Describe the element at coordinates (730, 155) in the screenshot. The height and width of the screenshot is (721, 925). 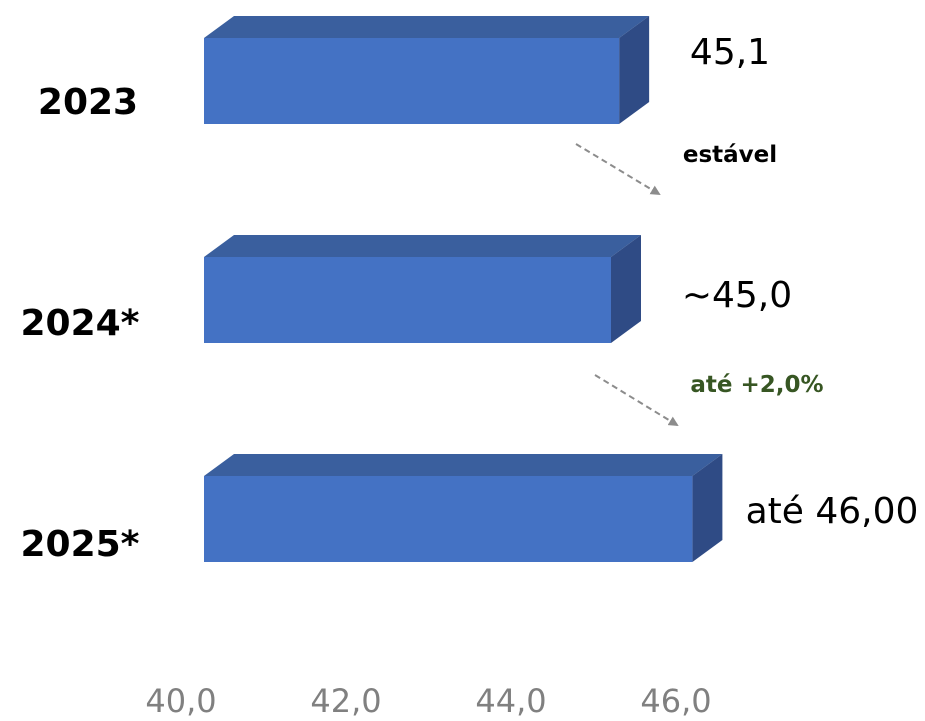
I see `annotation-label-stable: estável` at that location.